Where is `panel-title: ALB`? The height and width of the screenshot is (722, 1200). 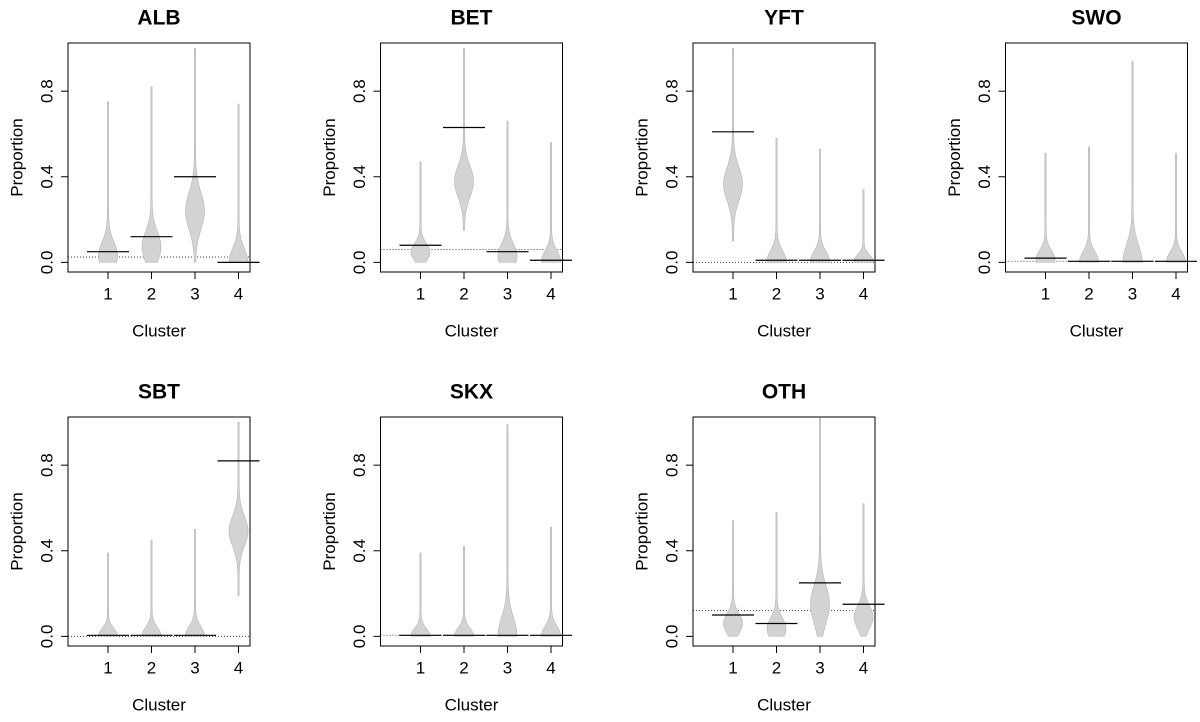
panel-title: ALB is located at coordinates (158, 18).